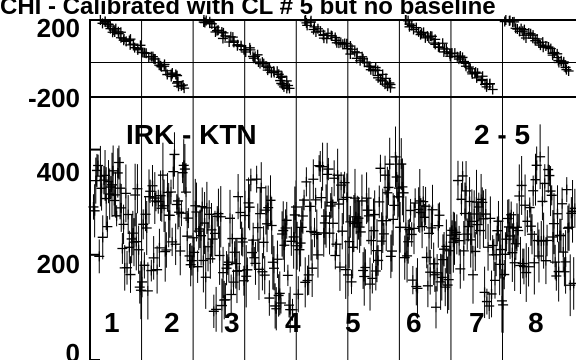 The image size is (576, 360). What do you see at coordinates (232, 322) in the screenshot?
I see `segment-label: 3` at bounding box center [232, 322].